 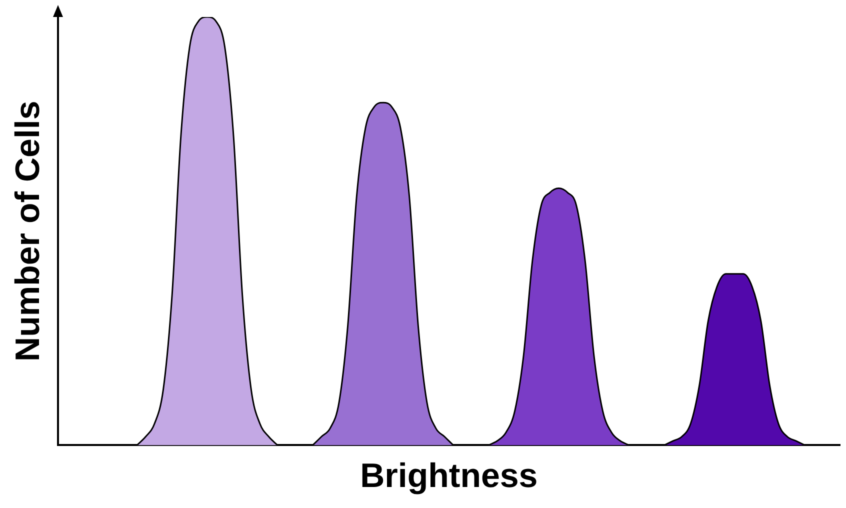 What do you see at coordinates (27, 231) in the screenshot?
I see `y-axis-title: Number of Cells` at bounding box center [27, 231].